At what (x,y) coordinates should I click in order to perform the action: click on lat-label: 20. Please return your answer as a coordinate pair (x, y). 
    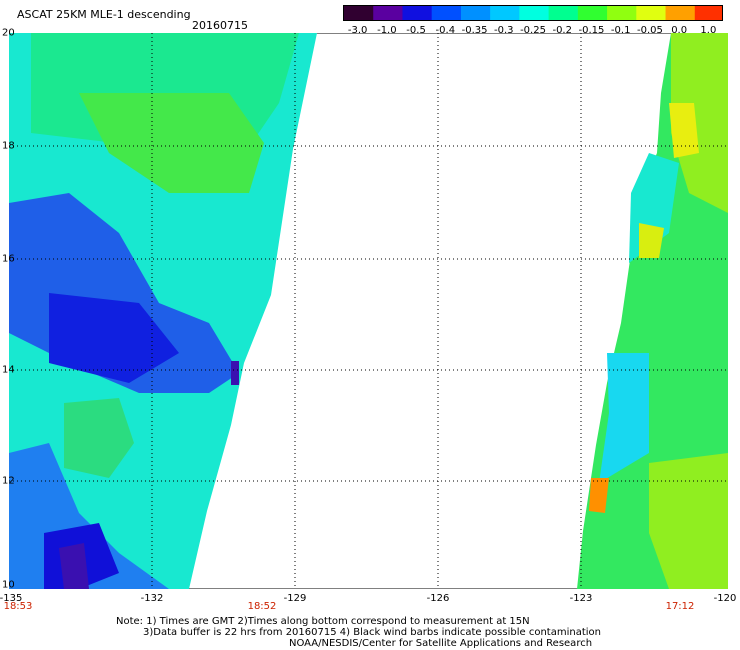
    Looking at the image, I should click on (8, 33).